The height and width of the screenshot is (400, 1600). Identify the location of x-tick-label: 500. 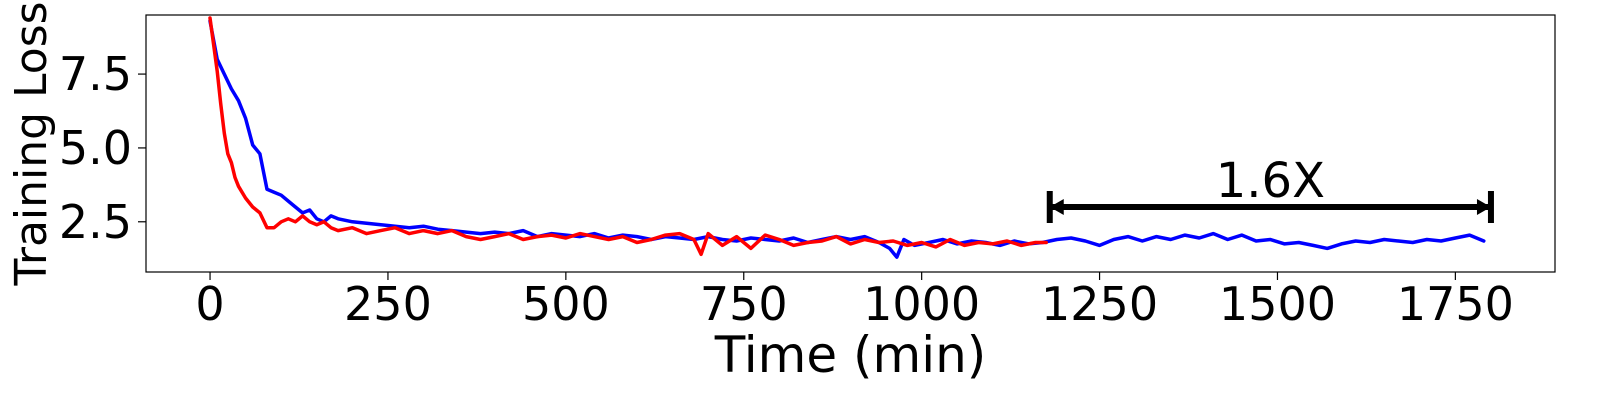
(566, 304).